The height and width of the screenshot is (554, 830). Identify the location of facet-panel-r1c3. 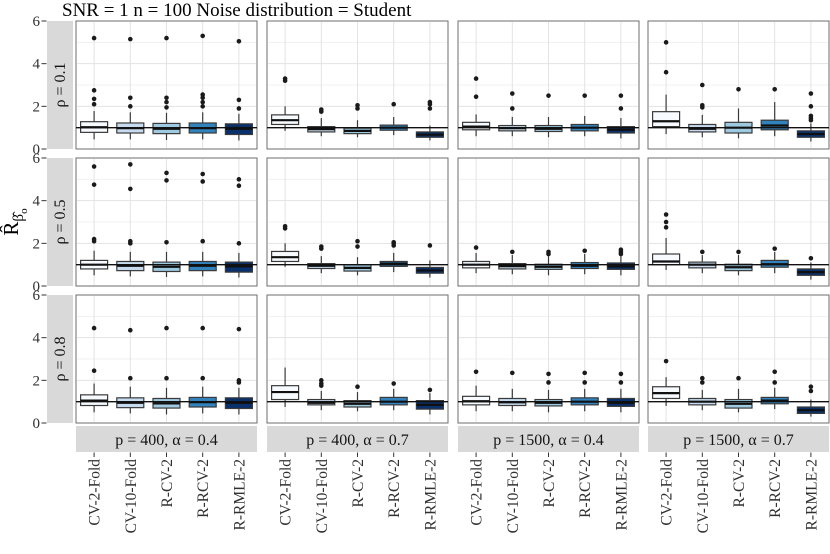
(548, 85).